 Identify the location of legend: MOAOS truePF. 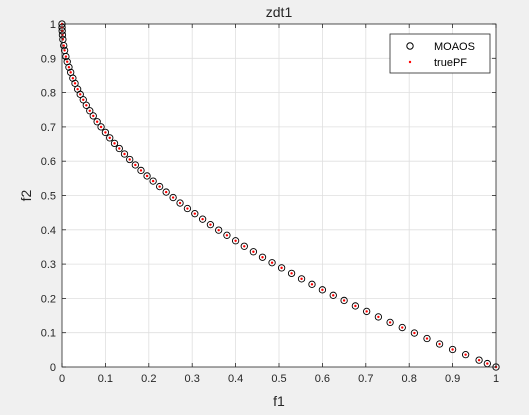
(440, 53).